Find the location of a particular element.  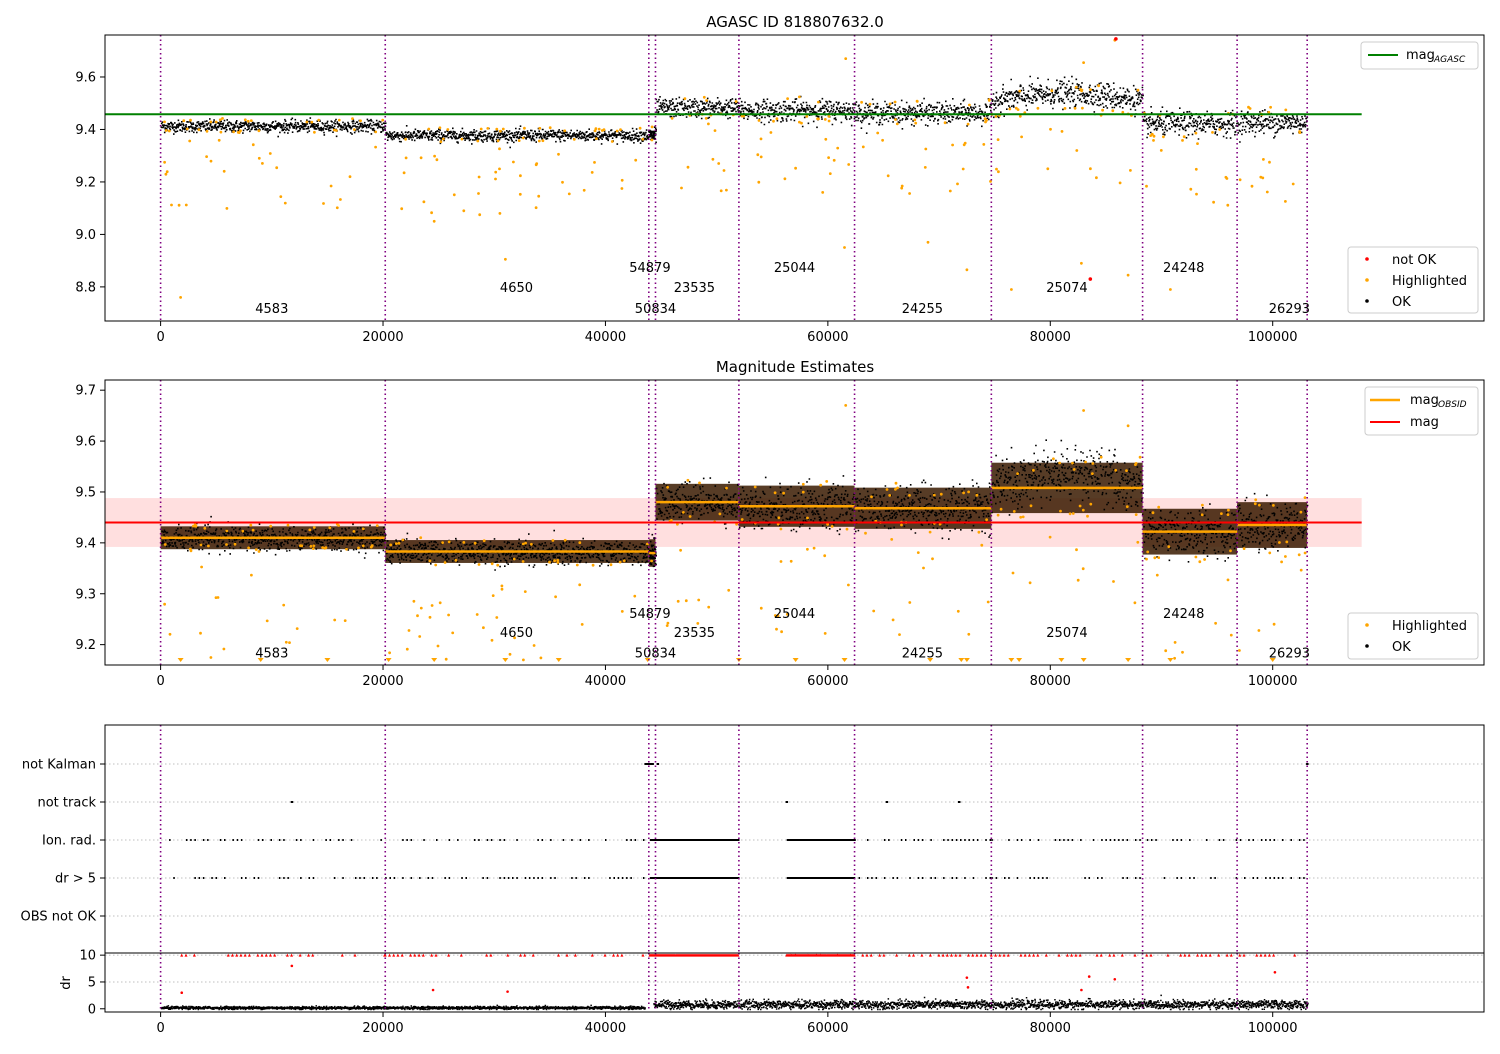

flag-category-label: not track is located at coordinates (66, 803).